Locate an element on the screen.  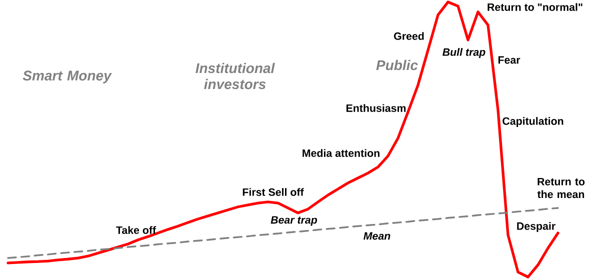
annotation: Mean is located at coordinates (377, 236).